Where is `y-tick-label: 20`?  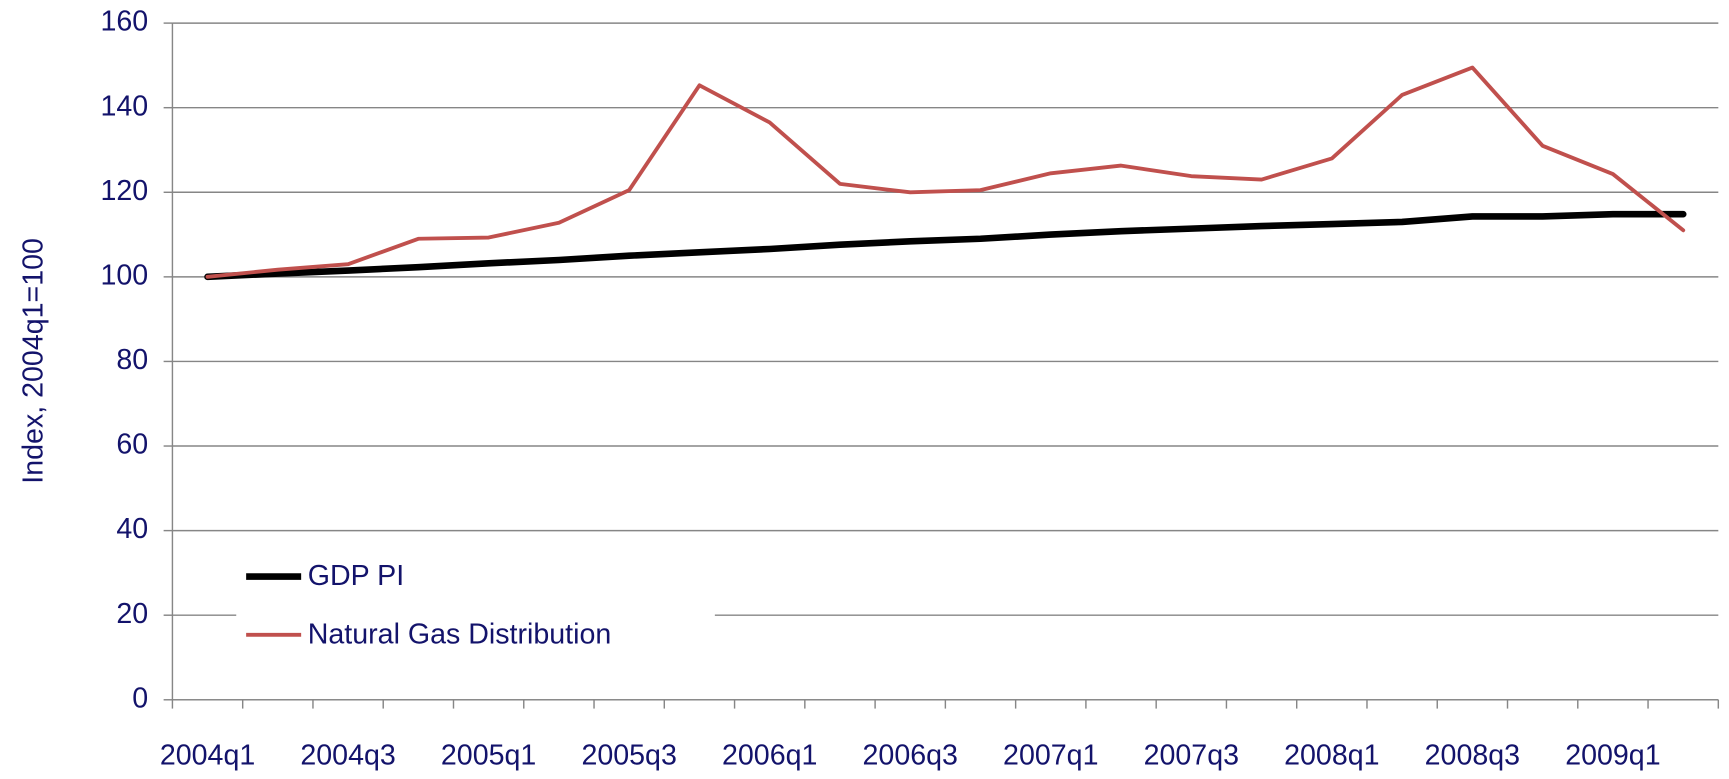
y-tick-label: 20 is located at coordinates (132, 614).